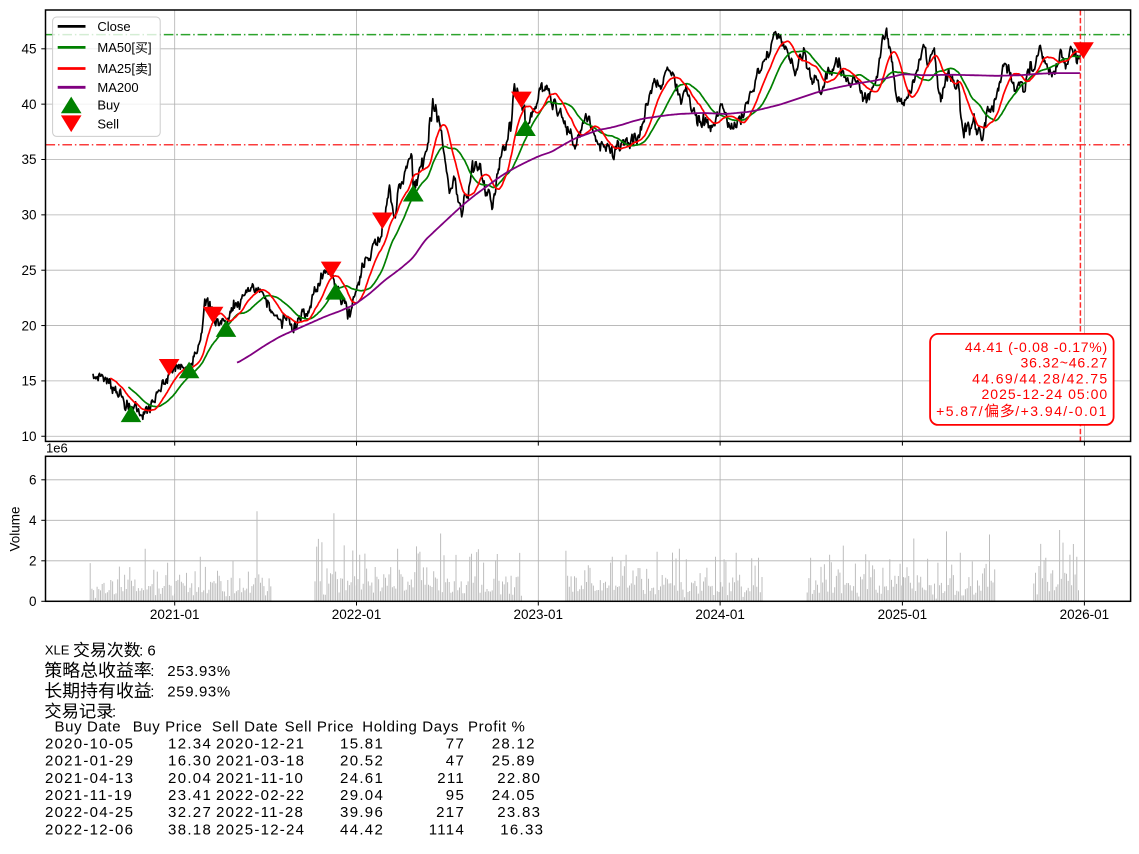  I want to click on svg-text: 38.18, so click(190, 829).